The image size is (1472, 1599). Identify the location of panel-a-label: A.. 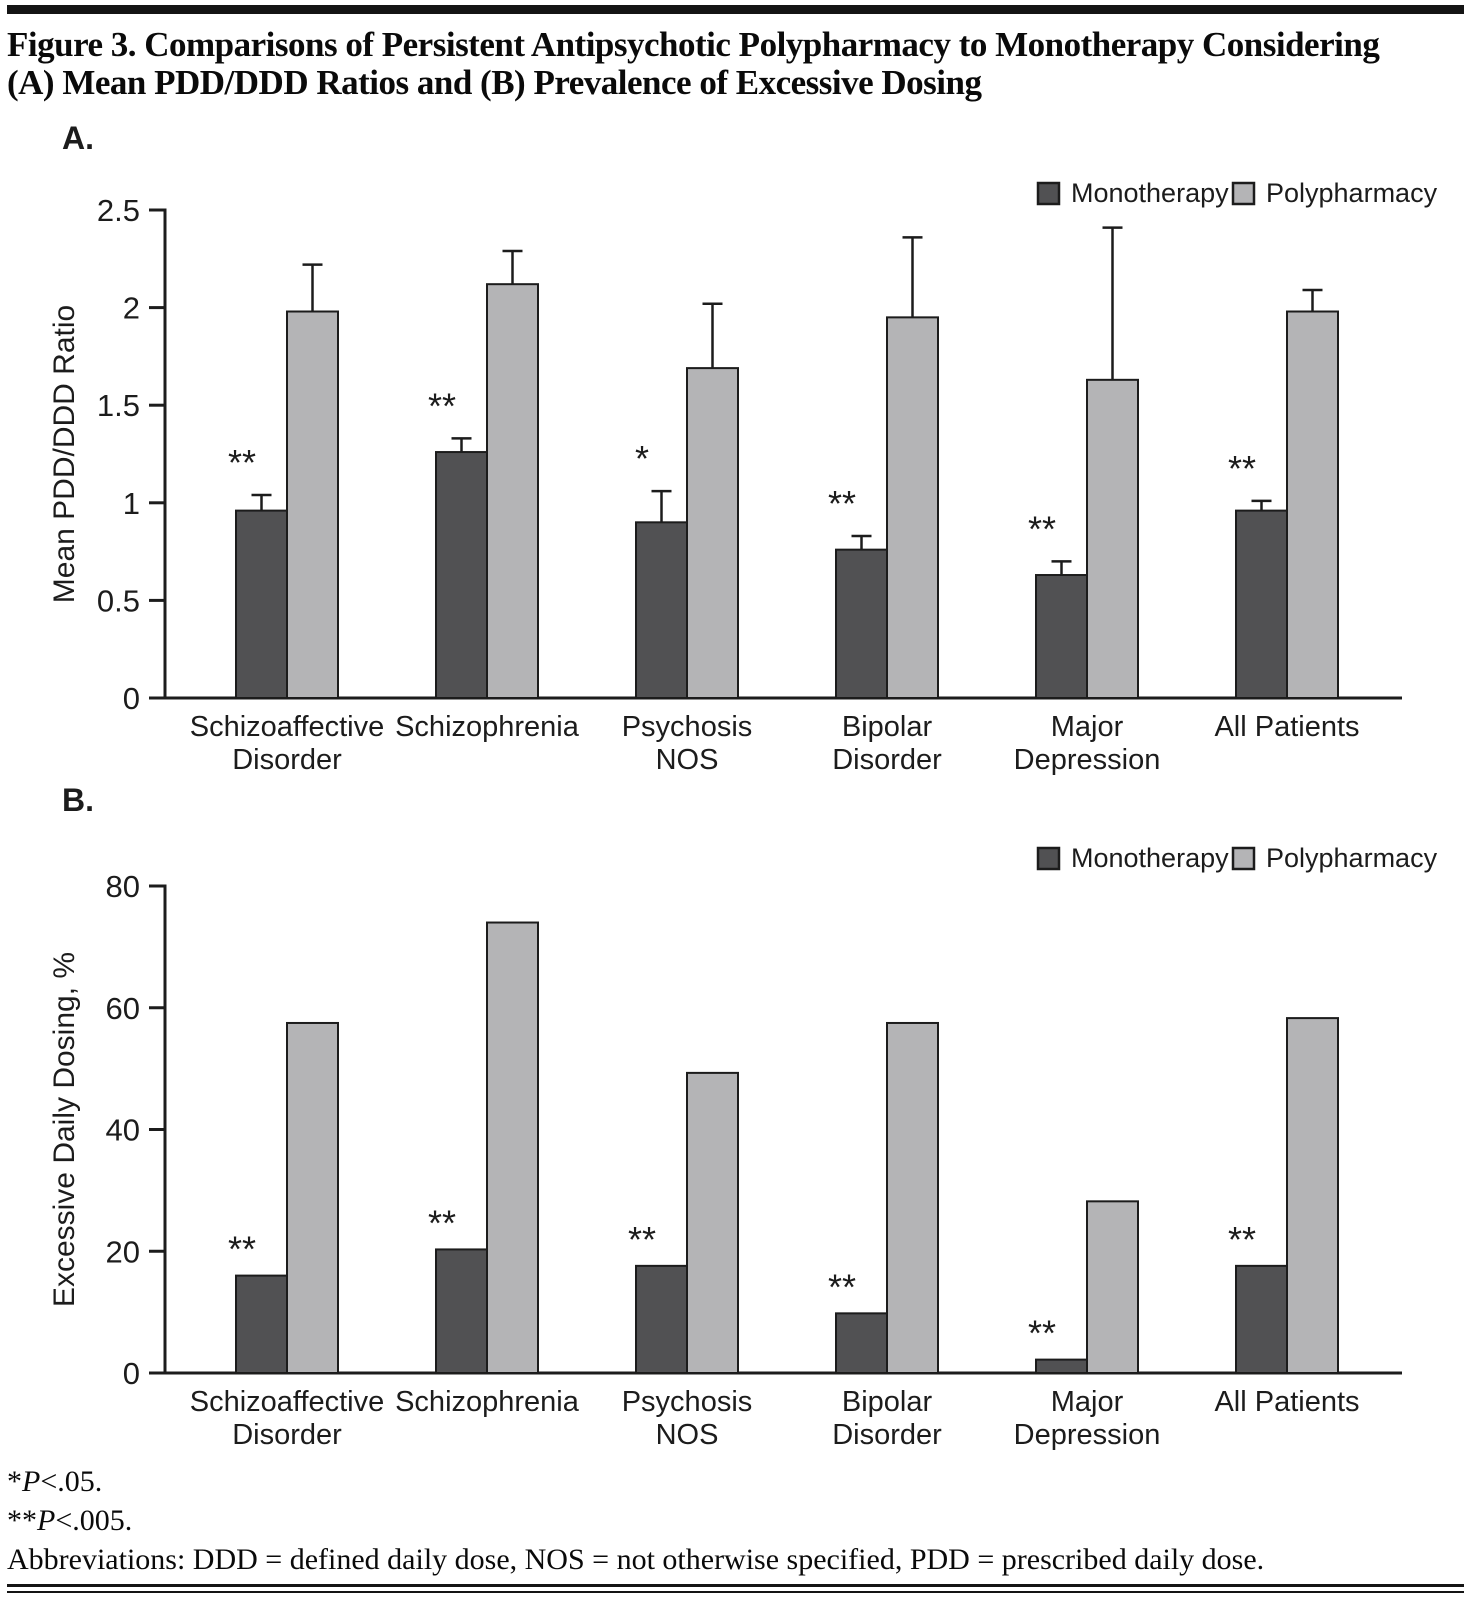
(78, 138).